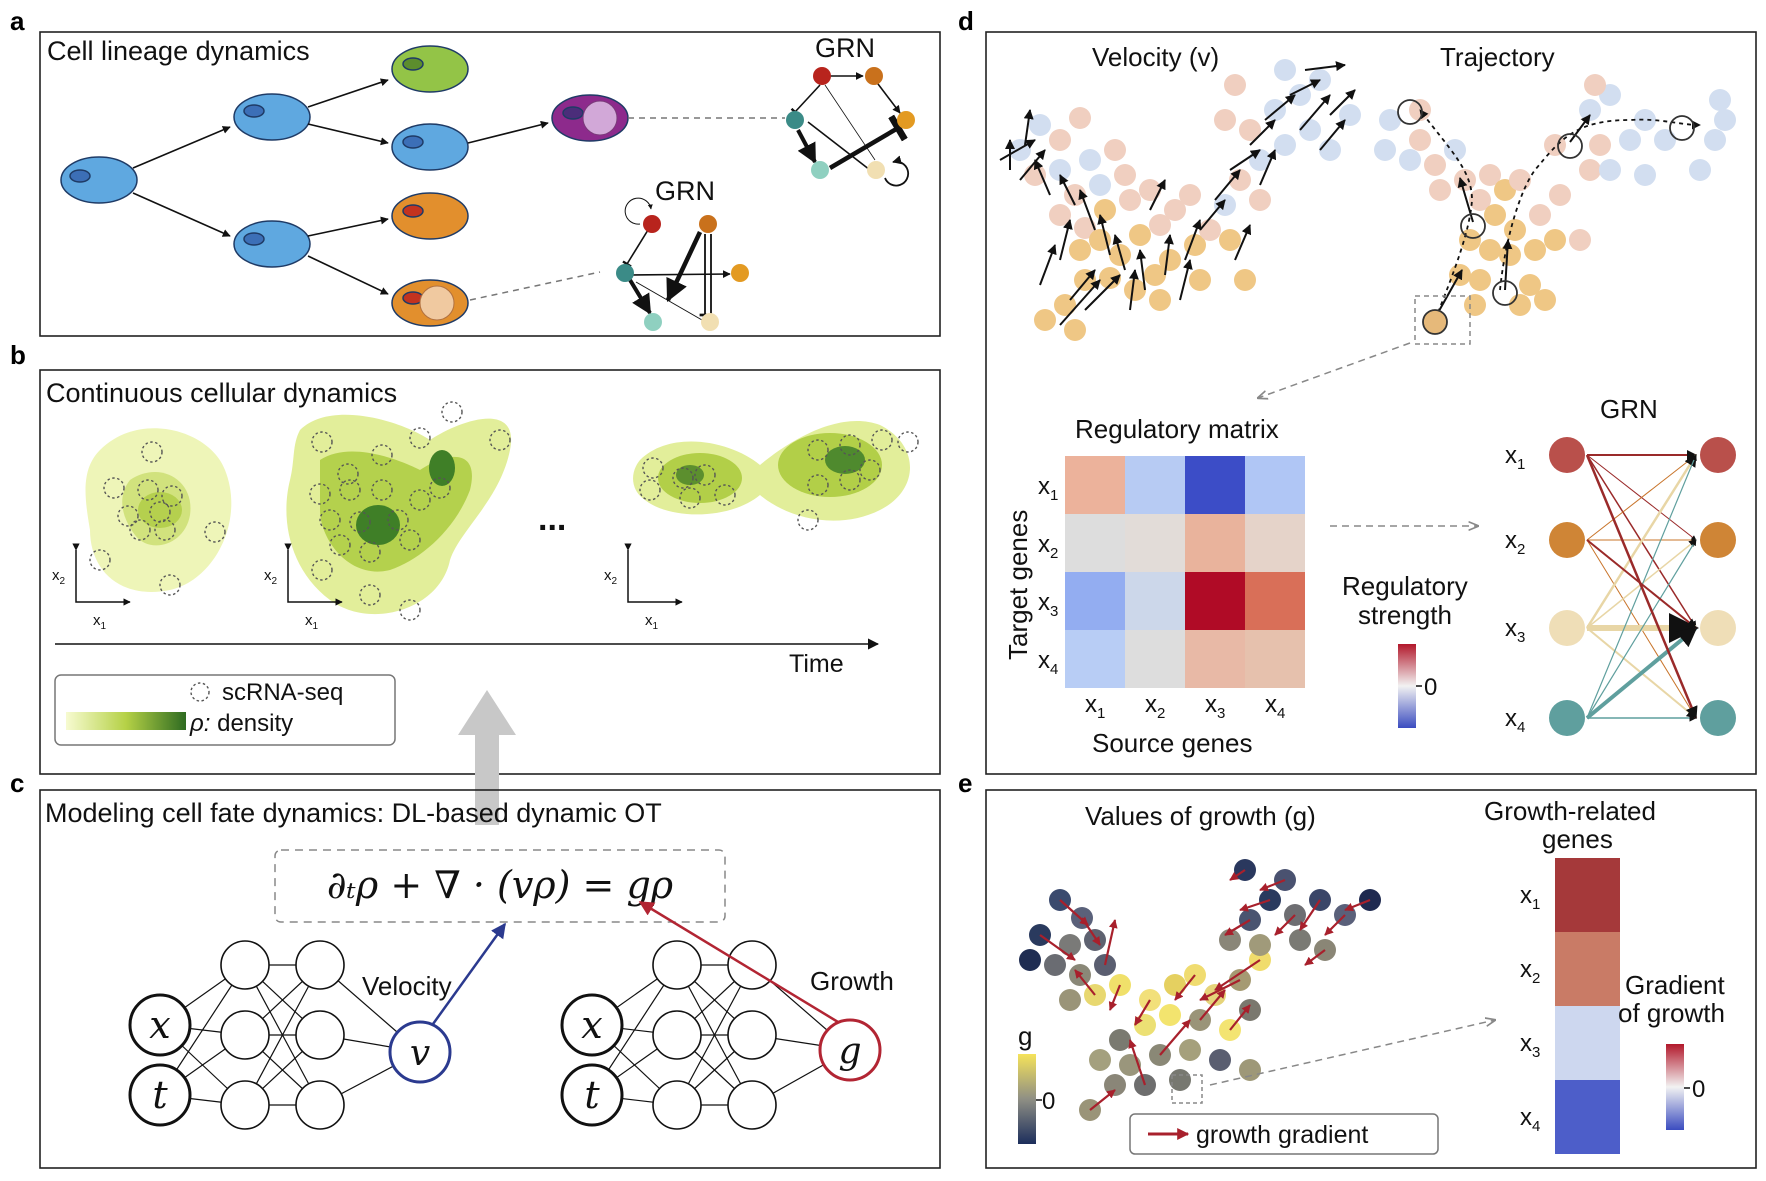 Image resolution: width=1766 pixels, height=1181 pixels. What do you see at coordinates (221, 393) in the screenshot?
I see `panel-b-title: Continuous cellular dynamics` at bounding box center [221, 393].